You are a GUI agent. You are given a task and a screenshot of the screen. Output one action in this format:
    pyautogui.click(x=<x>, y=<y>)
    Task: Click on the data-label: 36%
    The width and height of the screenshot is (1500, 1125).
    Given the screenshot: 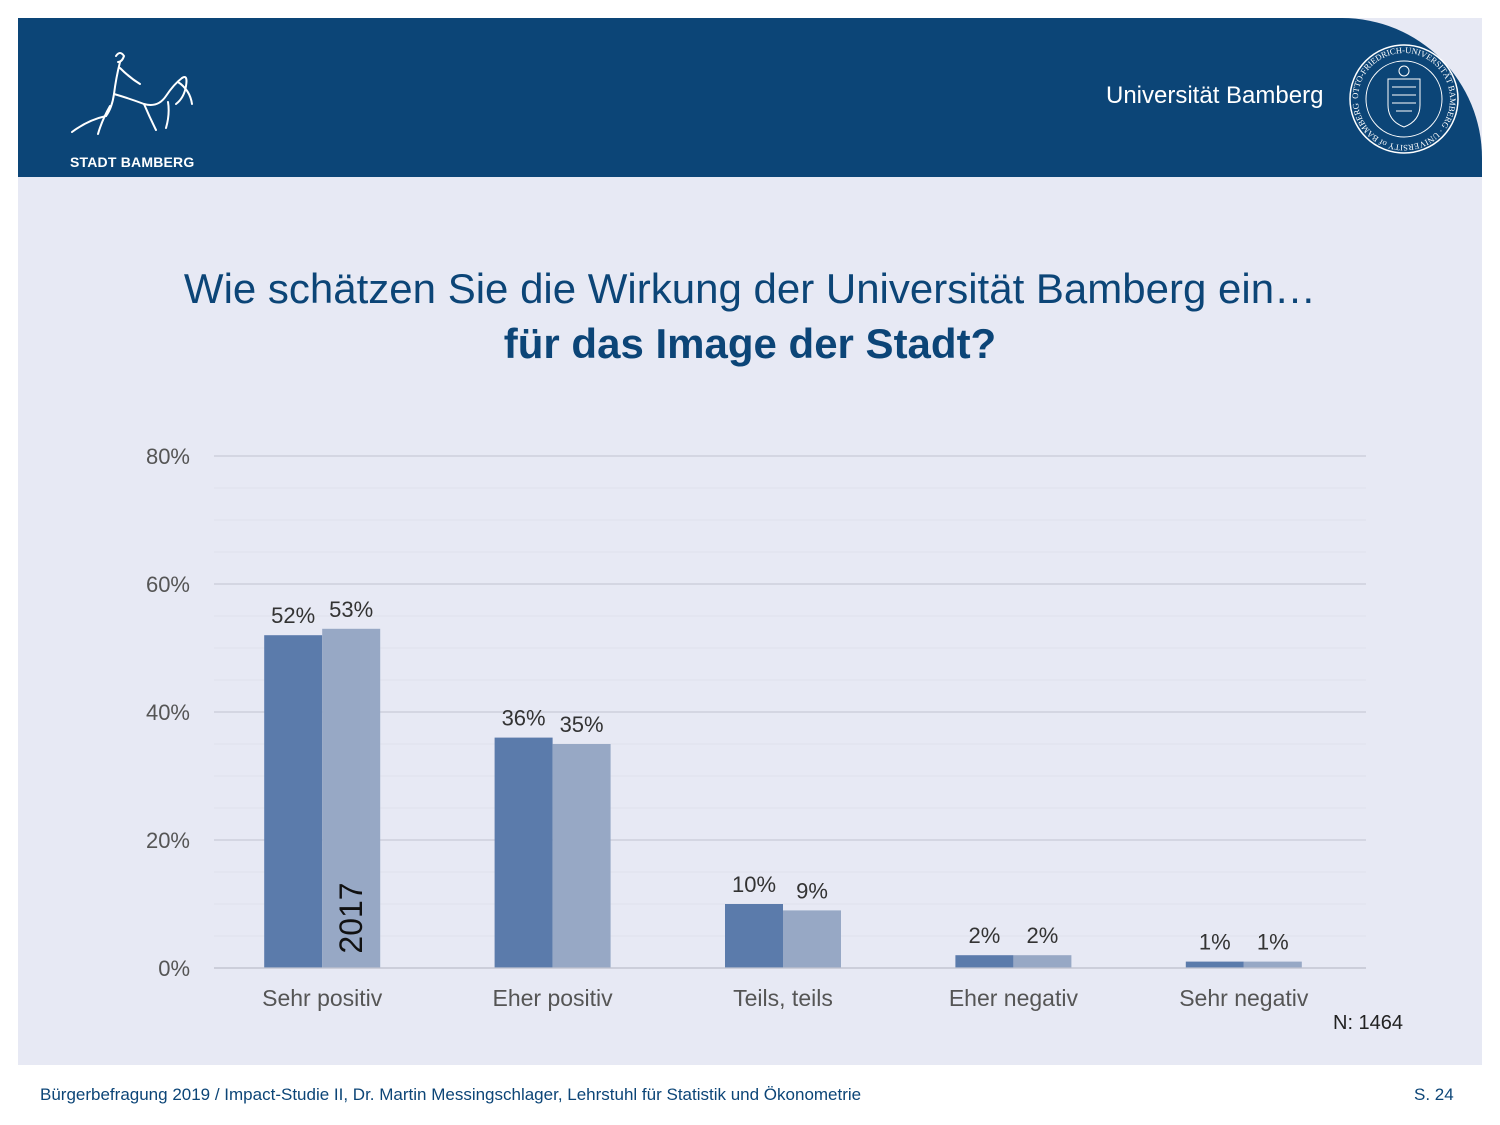 What is the action you would take?
    pyautogui.click(x=524, y=718)
    